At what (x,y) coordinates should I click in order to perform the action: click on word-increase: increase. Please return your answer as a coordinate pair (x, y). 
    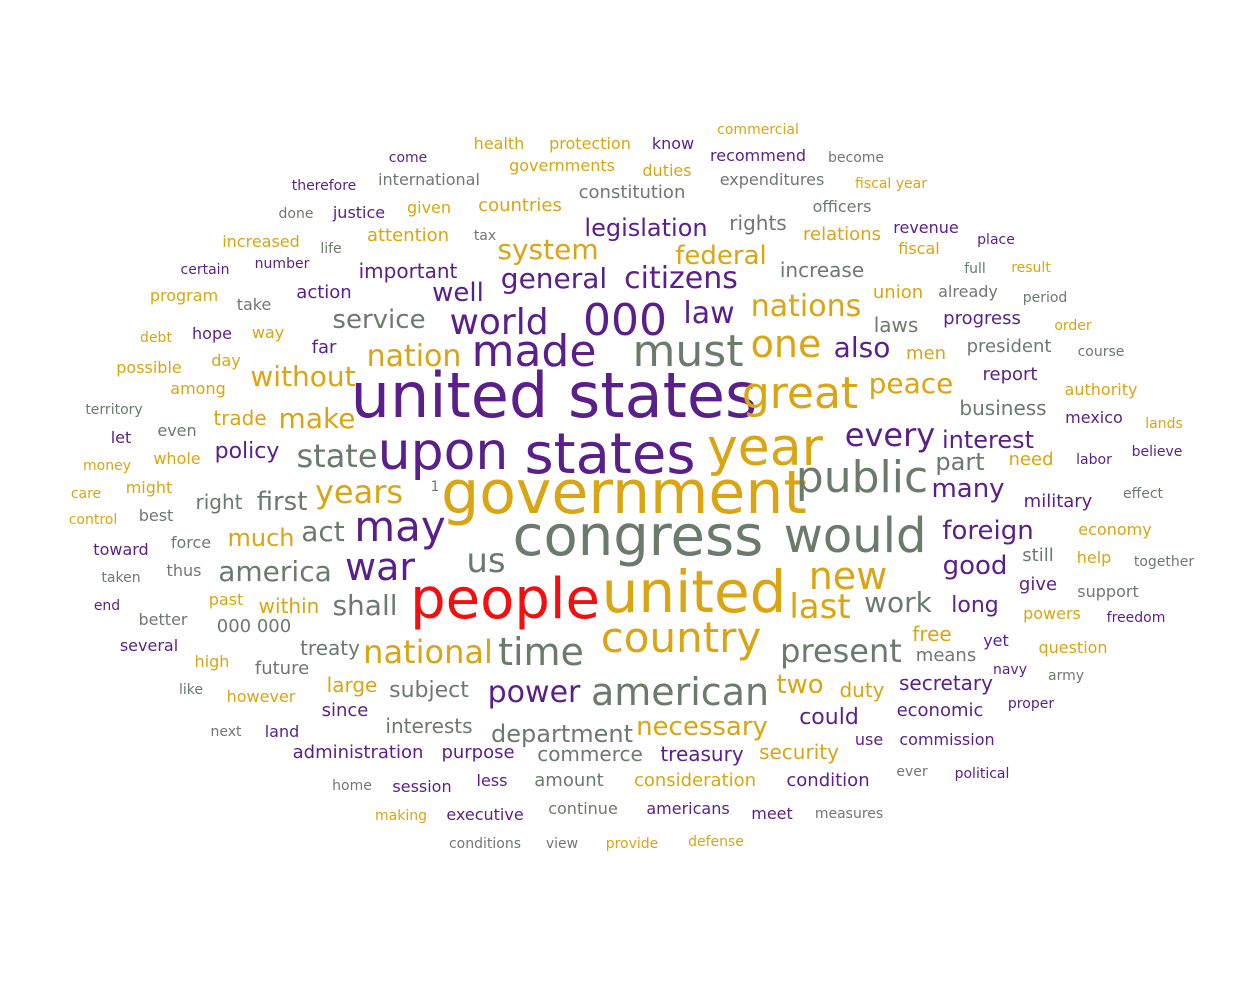
    Looking at the image, I should click on (822, 270).